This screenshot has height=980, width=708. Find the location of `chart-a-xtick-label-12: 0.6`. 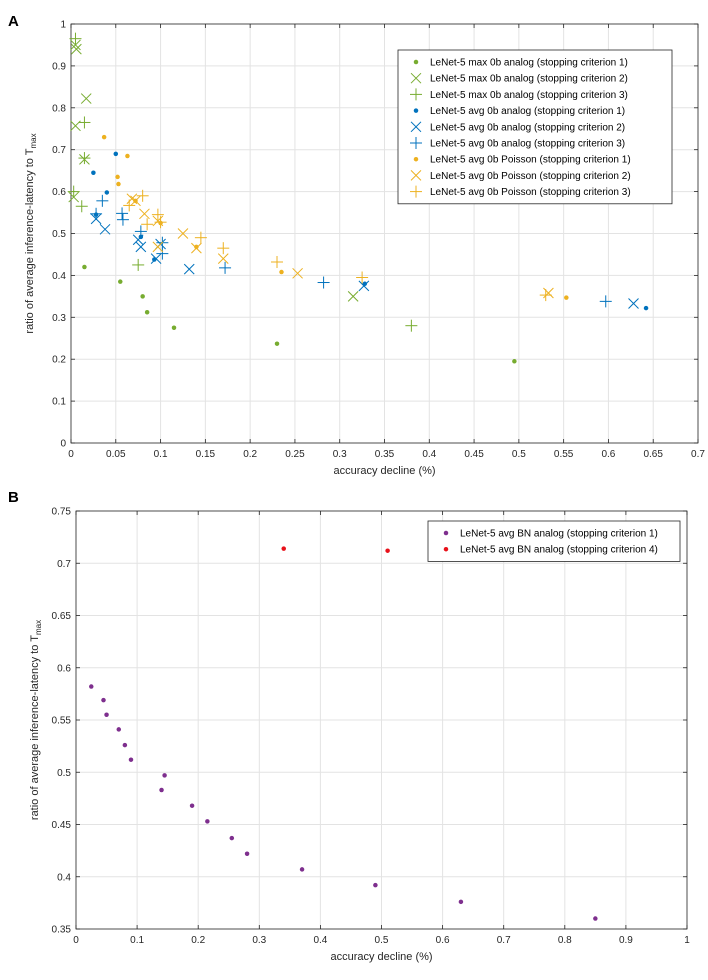

chart-a-xtick-label-12: 0.6 is located at coordinates (608, 454).